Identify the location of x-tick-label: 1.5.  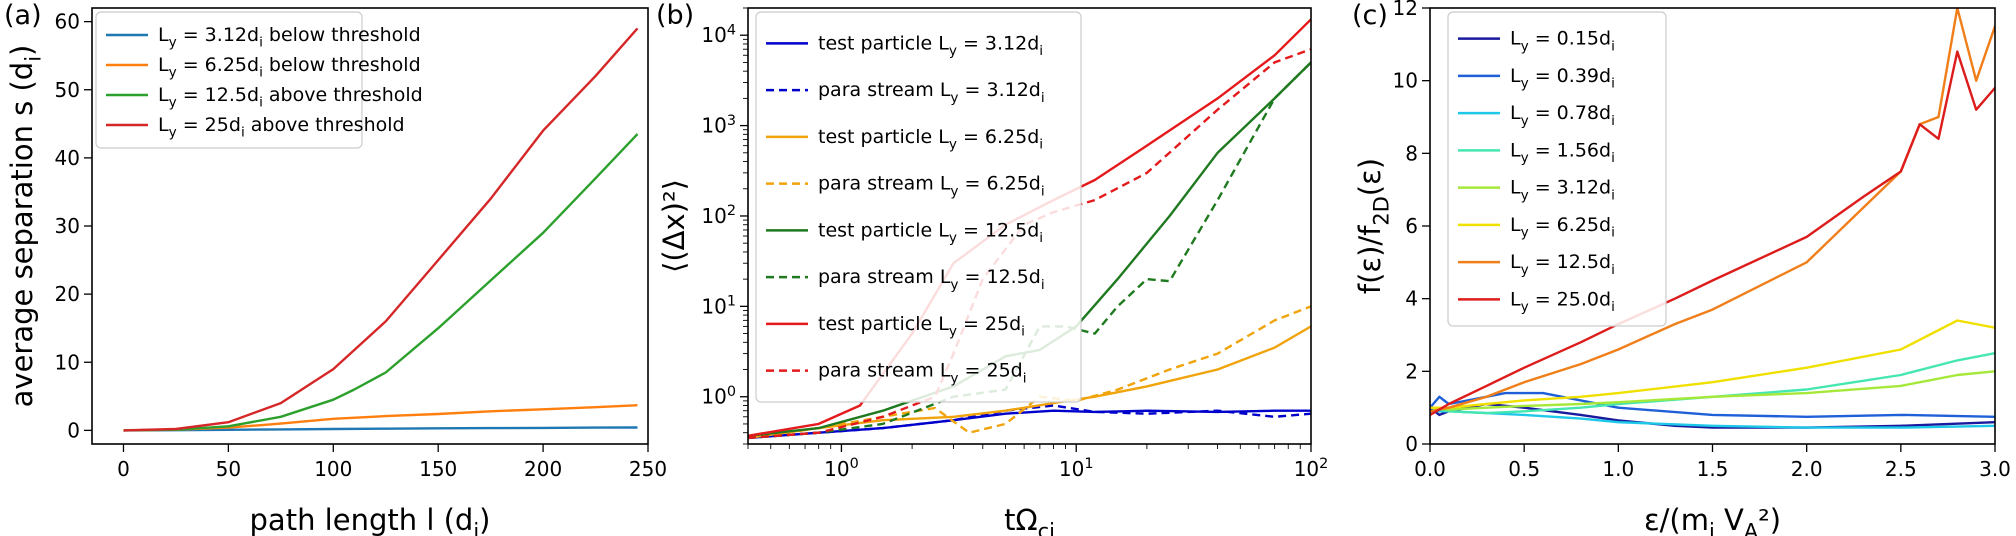
(1713, 469).